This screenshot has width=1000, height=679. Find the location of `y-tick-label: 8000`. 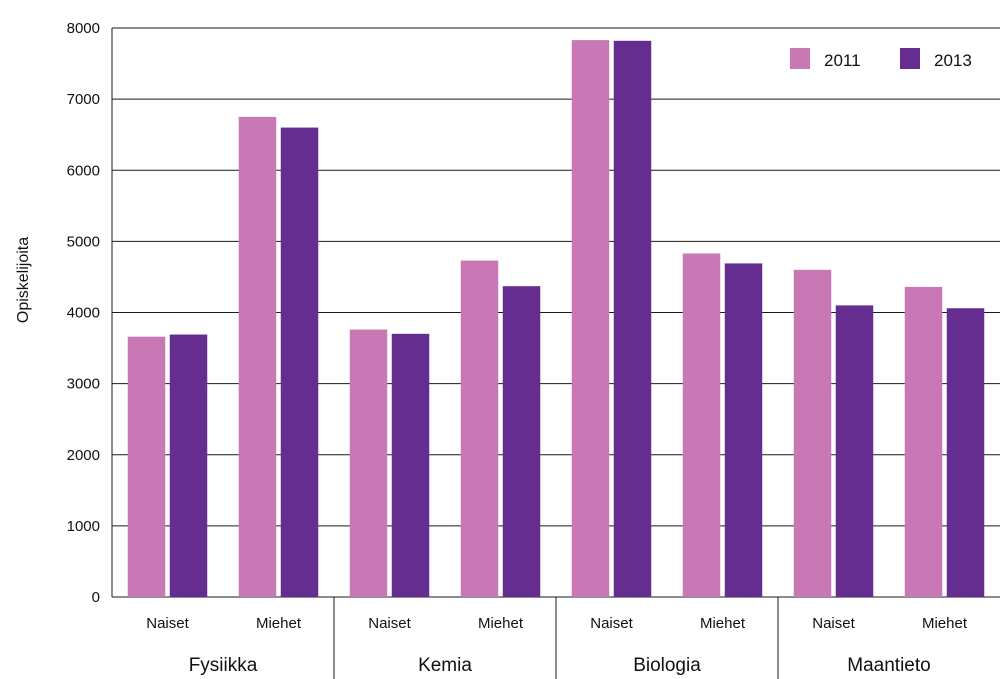

y-tick-label: 8000 is located at coordinates (83, 28).